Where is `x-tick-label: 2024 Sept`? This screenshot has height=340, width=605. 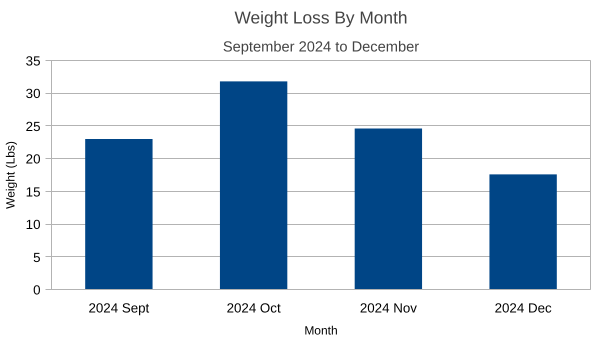
x-tick-label: 2024 Sept is located at coordinates (119, 308).